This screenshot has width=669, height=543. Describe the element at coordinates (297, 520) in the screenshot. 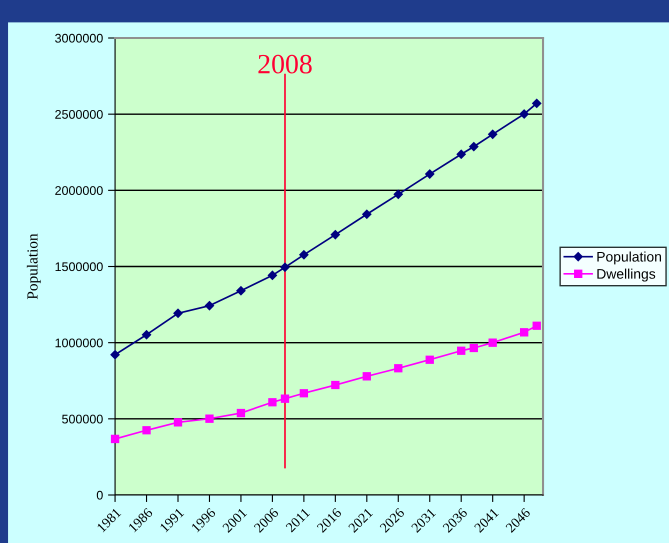

I see `x-tick-label: 2011` at that location.